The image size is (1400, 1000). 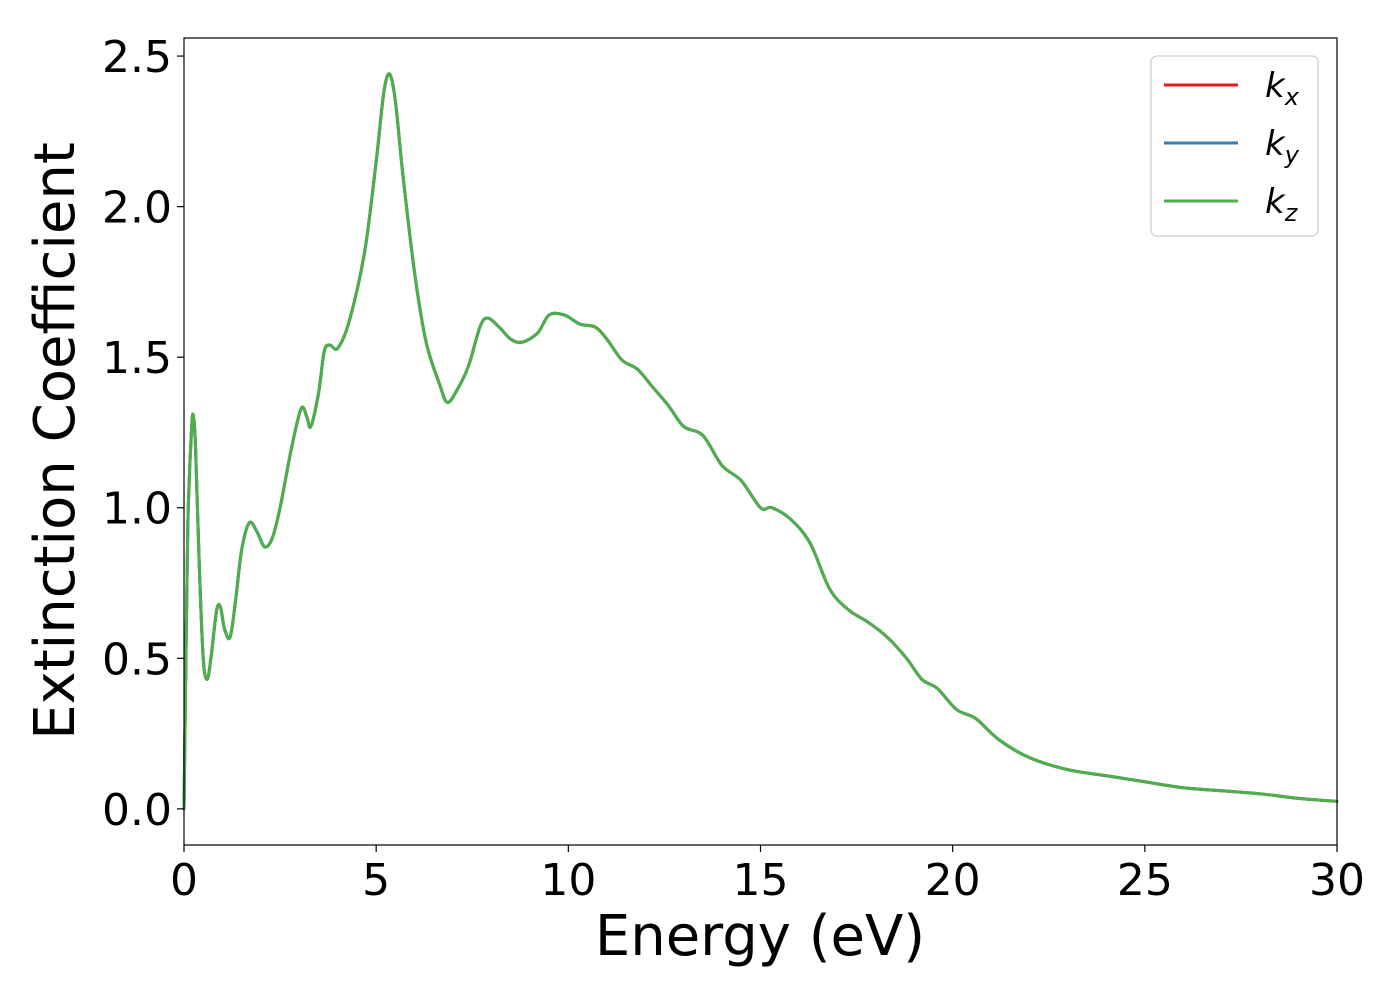 I want to click on y-axis-label: Extinction Coefficient, so click(x=55, y=441).